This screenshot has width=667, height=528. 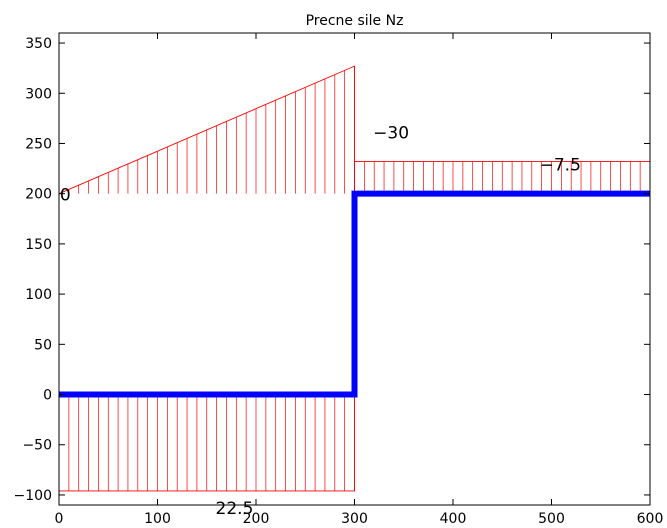 I want to click on x-tick-label: 200, so click(x=256, y=519).